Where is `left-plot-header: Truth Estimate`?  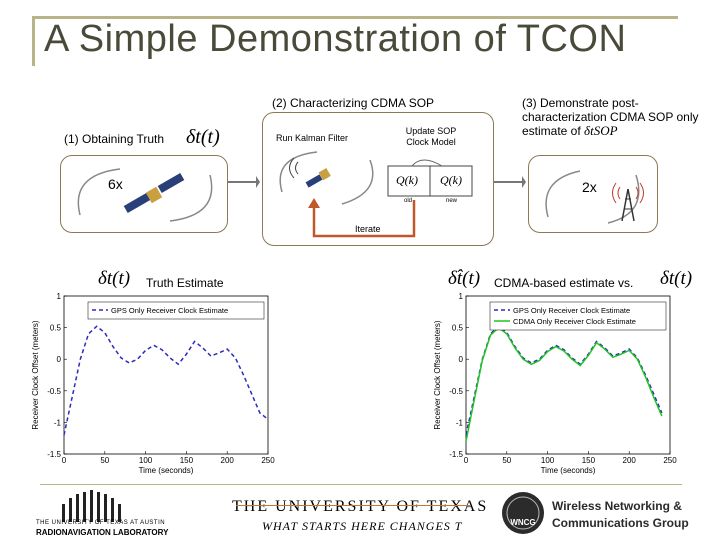
left-plot-header: Truth Estimate is located at coordinates (185, 283).